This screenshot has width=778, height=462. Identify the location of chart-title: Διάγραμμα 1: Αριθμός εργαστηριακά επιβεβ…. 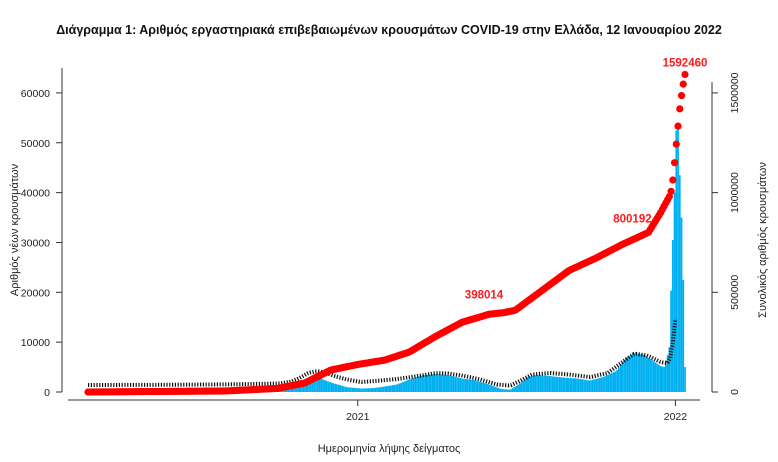
(389, 30).